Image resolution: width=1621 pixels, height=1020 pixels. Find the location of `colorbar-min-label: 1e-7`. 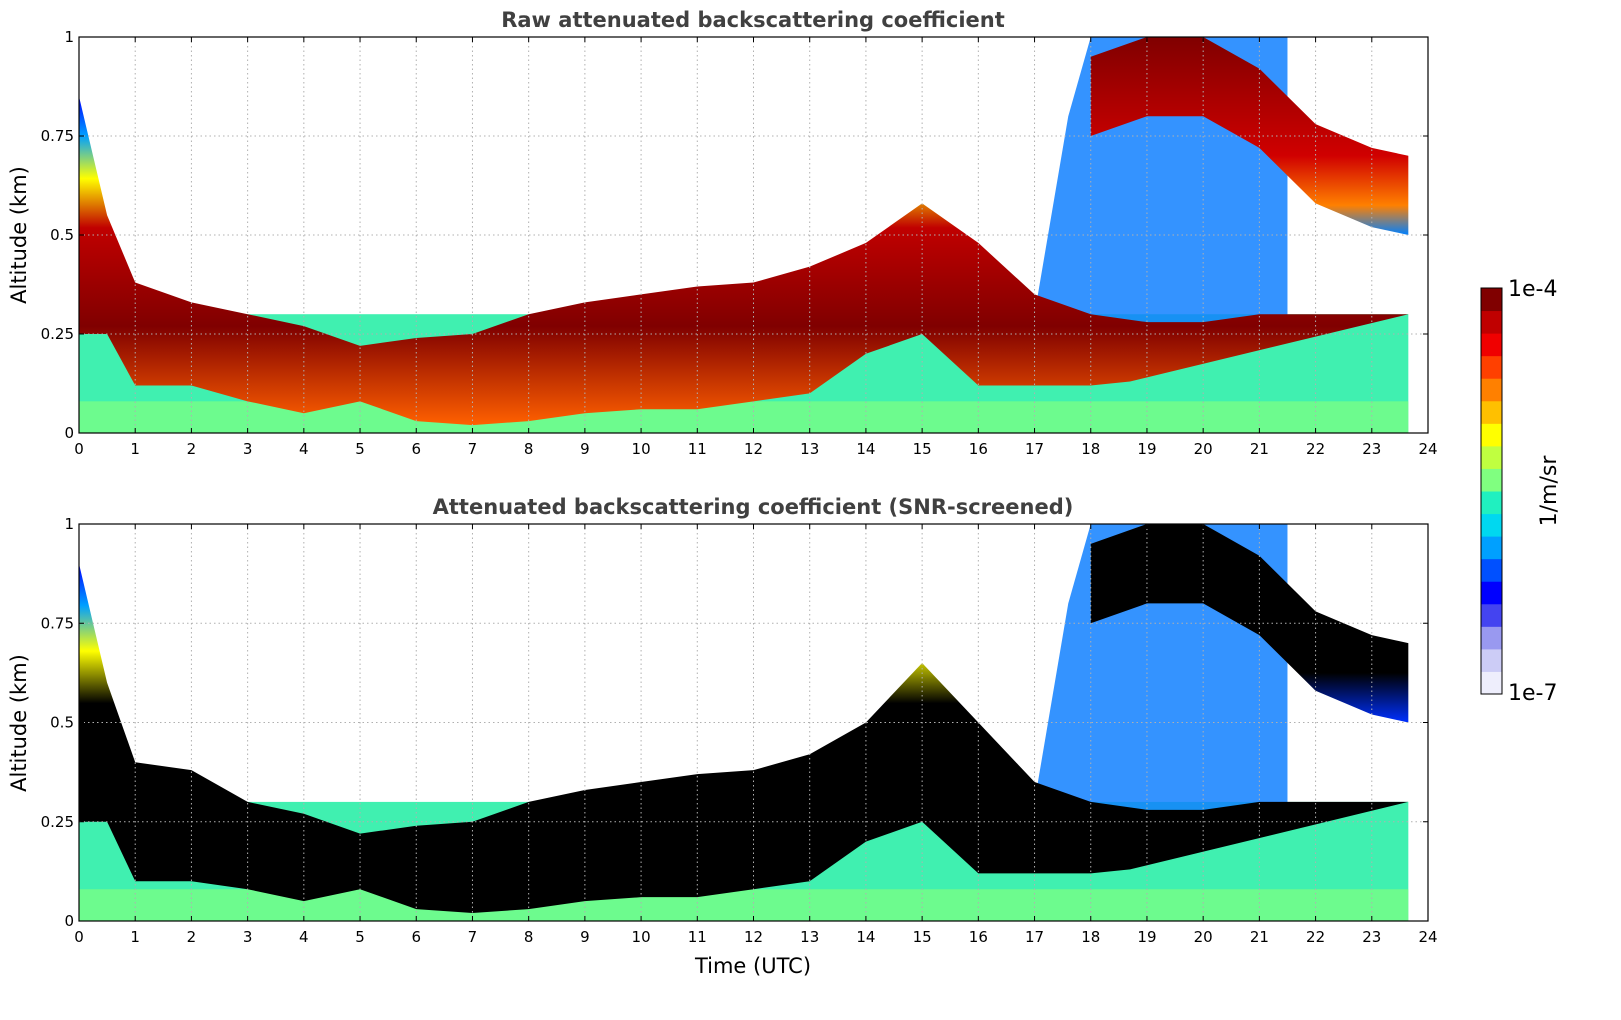

colorbar-min-label: 1e-7 is located at coordinates (1532, 693).